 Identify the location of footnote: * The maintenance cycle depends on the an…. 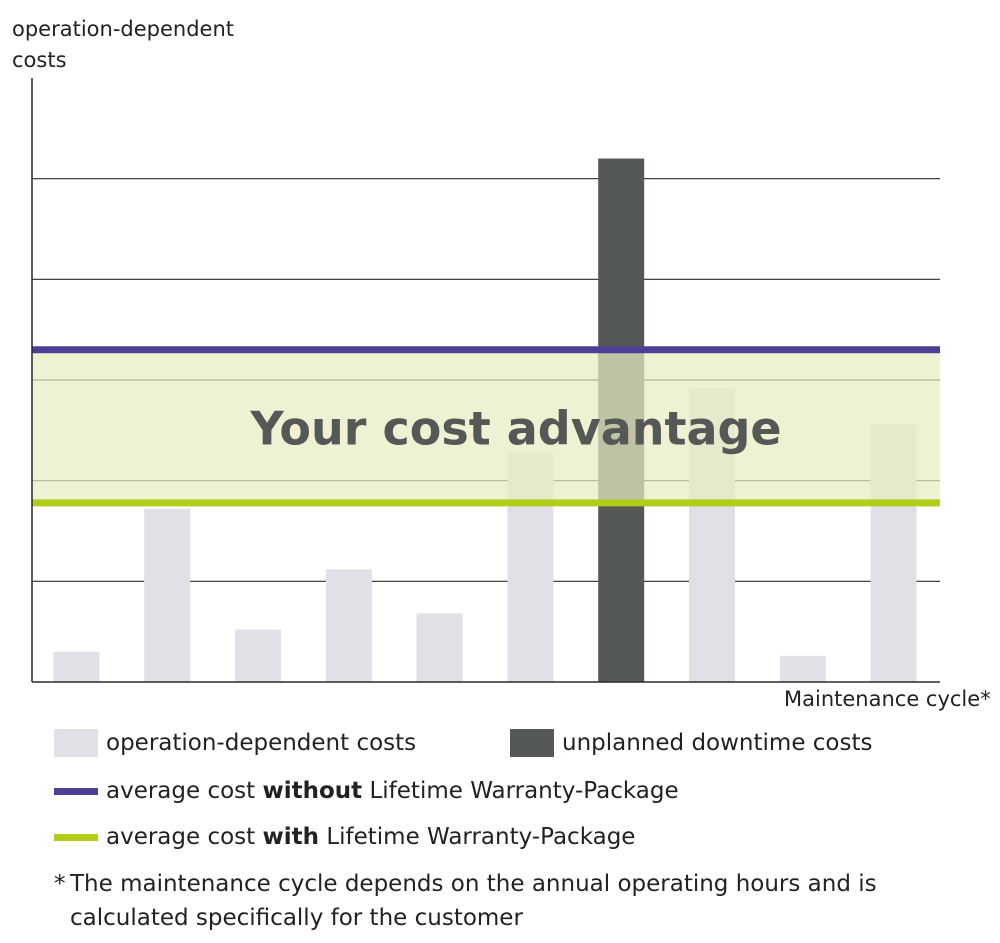
(504, 901).